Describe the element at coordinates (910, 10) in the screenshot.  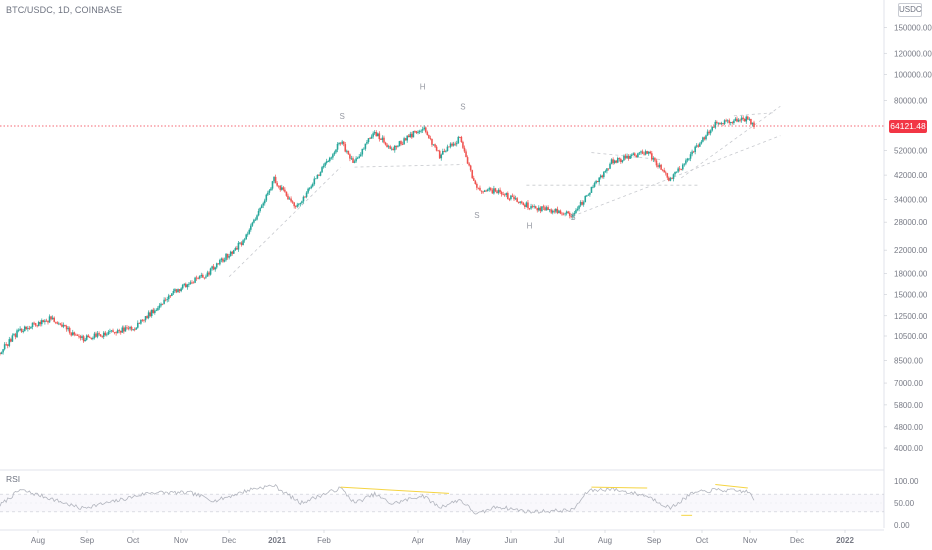
I see `currency-button: USDC` at that location.